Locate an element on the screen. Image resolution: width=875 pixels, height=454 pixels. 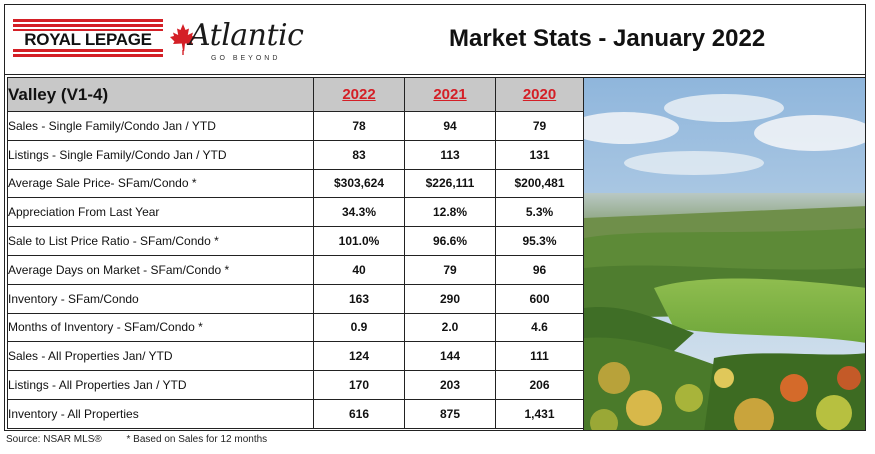
source-note: Source: NSAR MLS® is located at coordinates (54, 439).